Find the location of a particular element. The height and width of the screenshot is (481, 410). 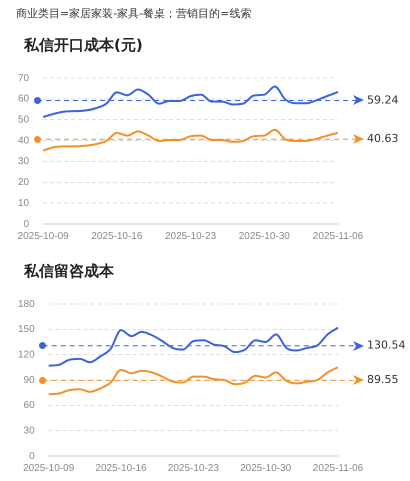

chart-title: 私信开口成本(元) is located at coordinates (83, 45).